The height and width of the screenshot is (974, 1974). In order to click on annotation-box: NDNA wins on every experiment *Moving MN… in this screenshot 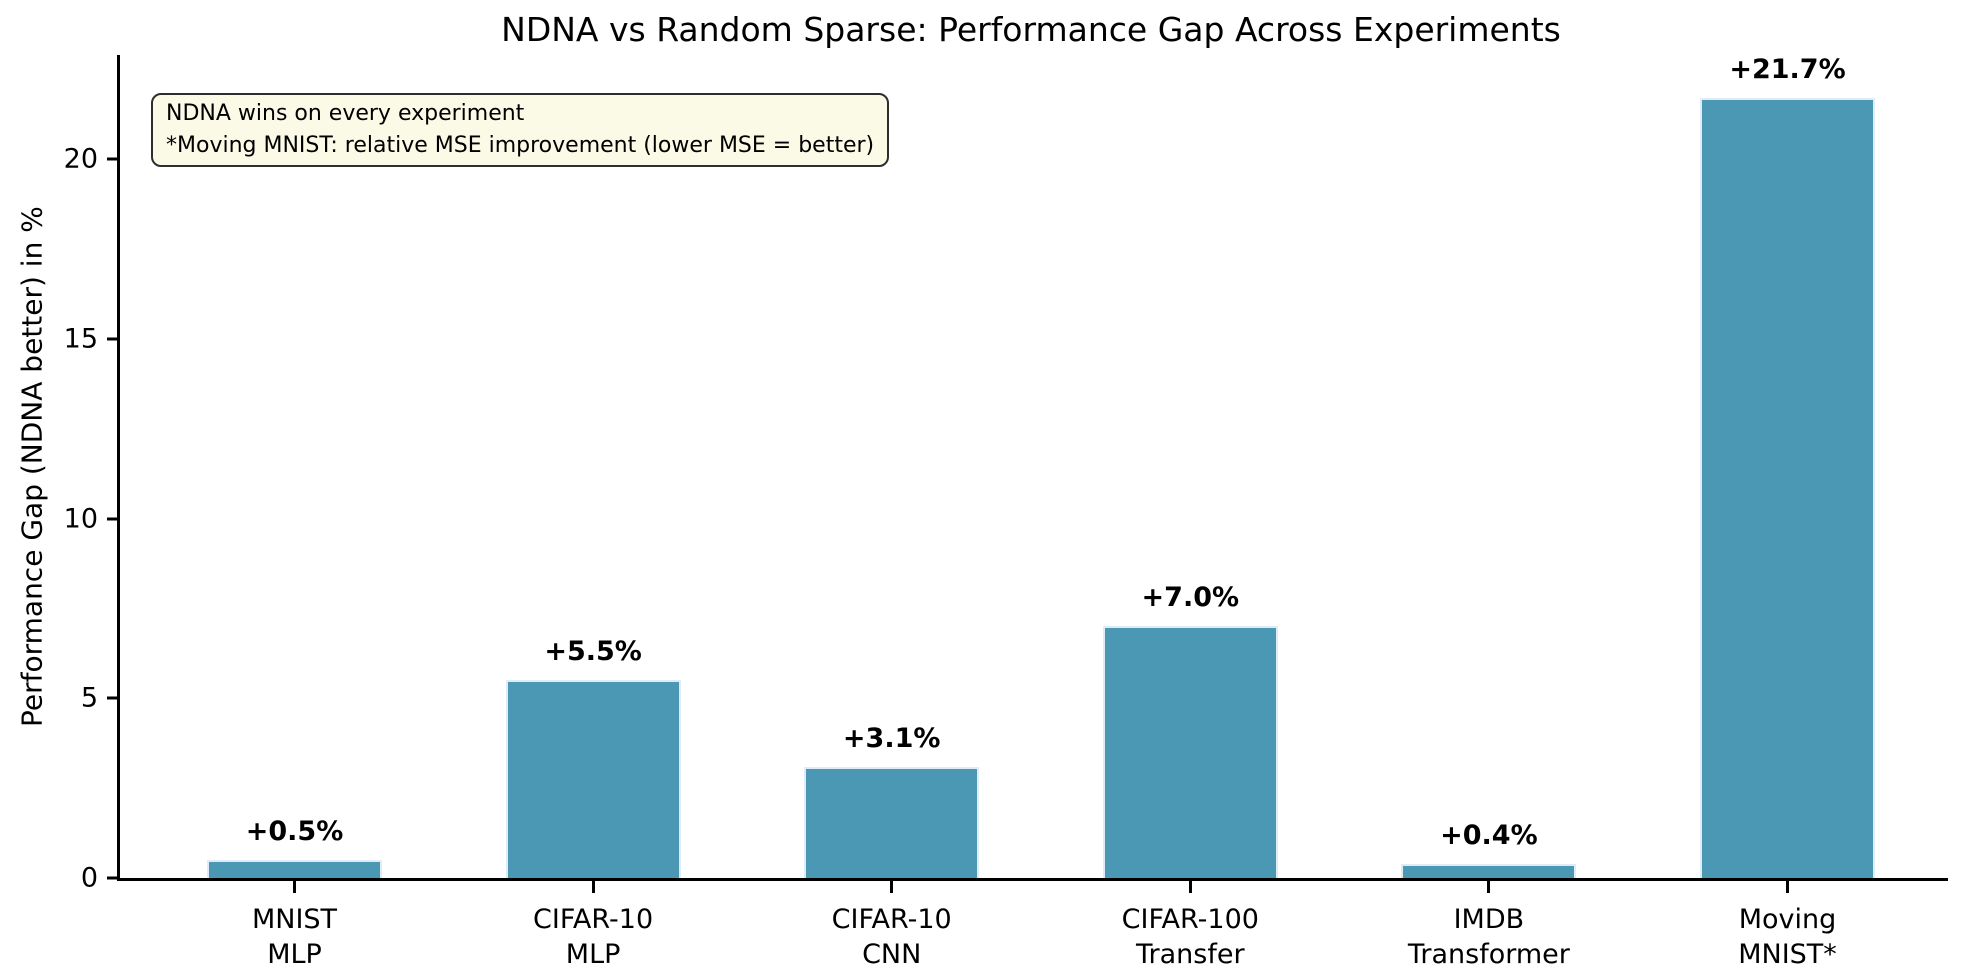, I will do `click(520, 130)`.